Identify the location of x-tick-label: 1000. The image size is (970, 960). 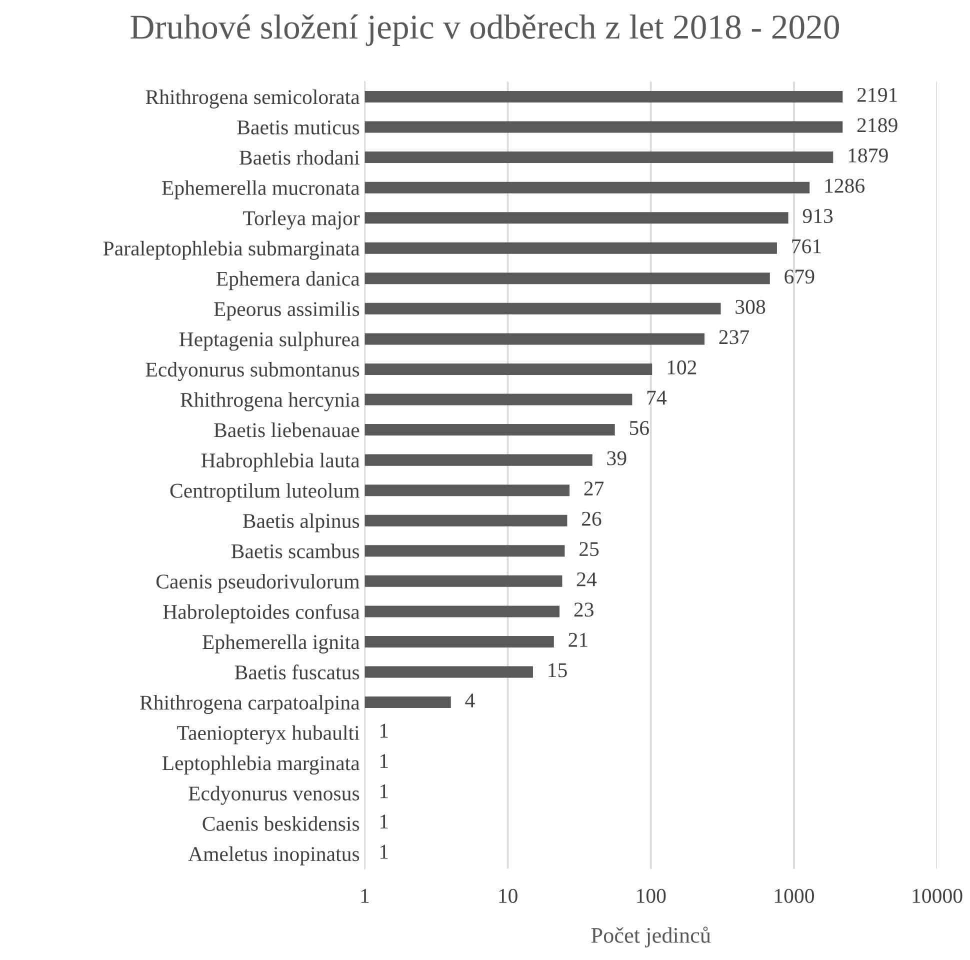
(794, 895).